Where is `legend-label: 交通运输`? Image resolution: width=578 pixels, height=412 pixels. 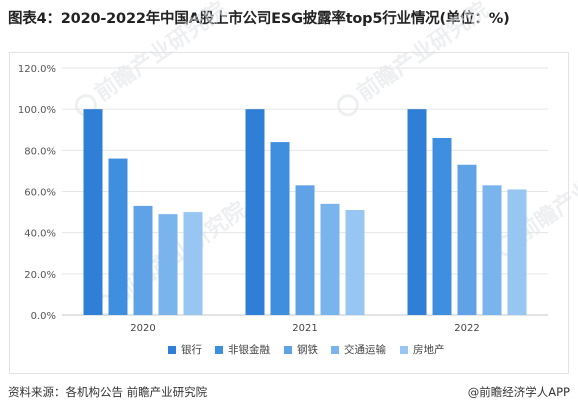
legend-label: 交通运输 is located at coordinates (365, 349).